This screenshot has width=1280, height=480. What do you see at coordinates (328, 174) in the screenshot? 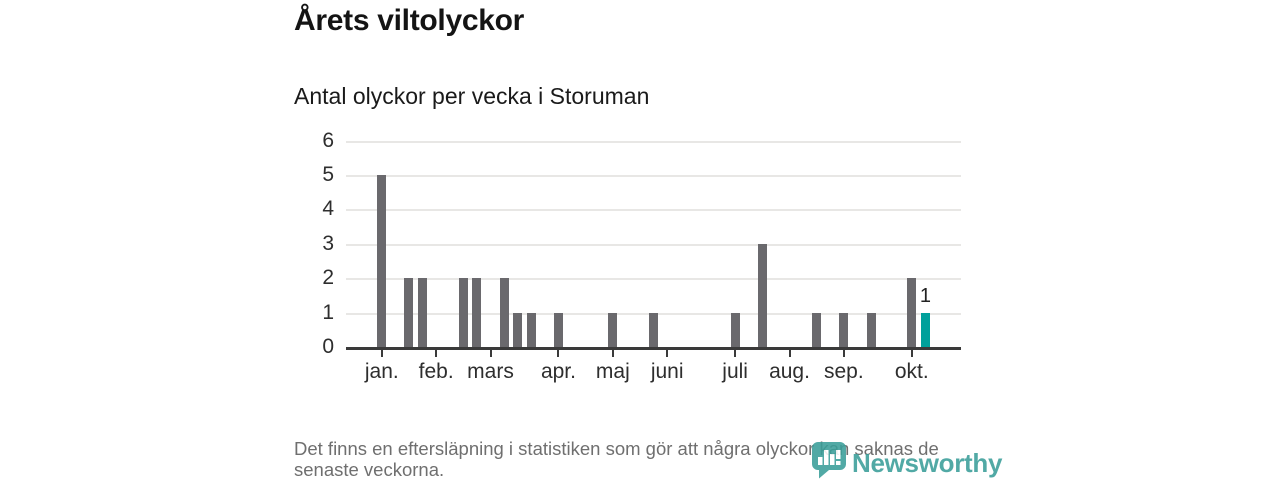
I see `y-axis-label-5: 5` at bounding box center [328, 174].